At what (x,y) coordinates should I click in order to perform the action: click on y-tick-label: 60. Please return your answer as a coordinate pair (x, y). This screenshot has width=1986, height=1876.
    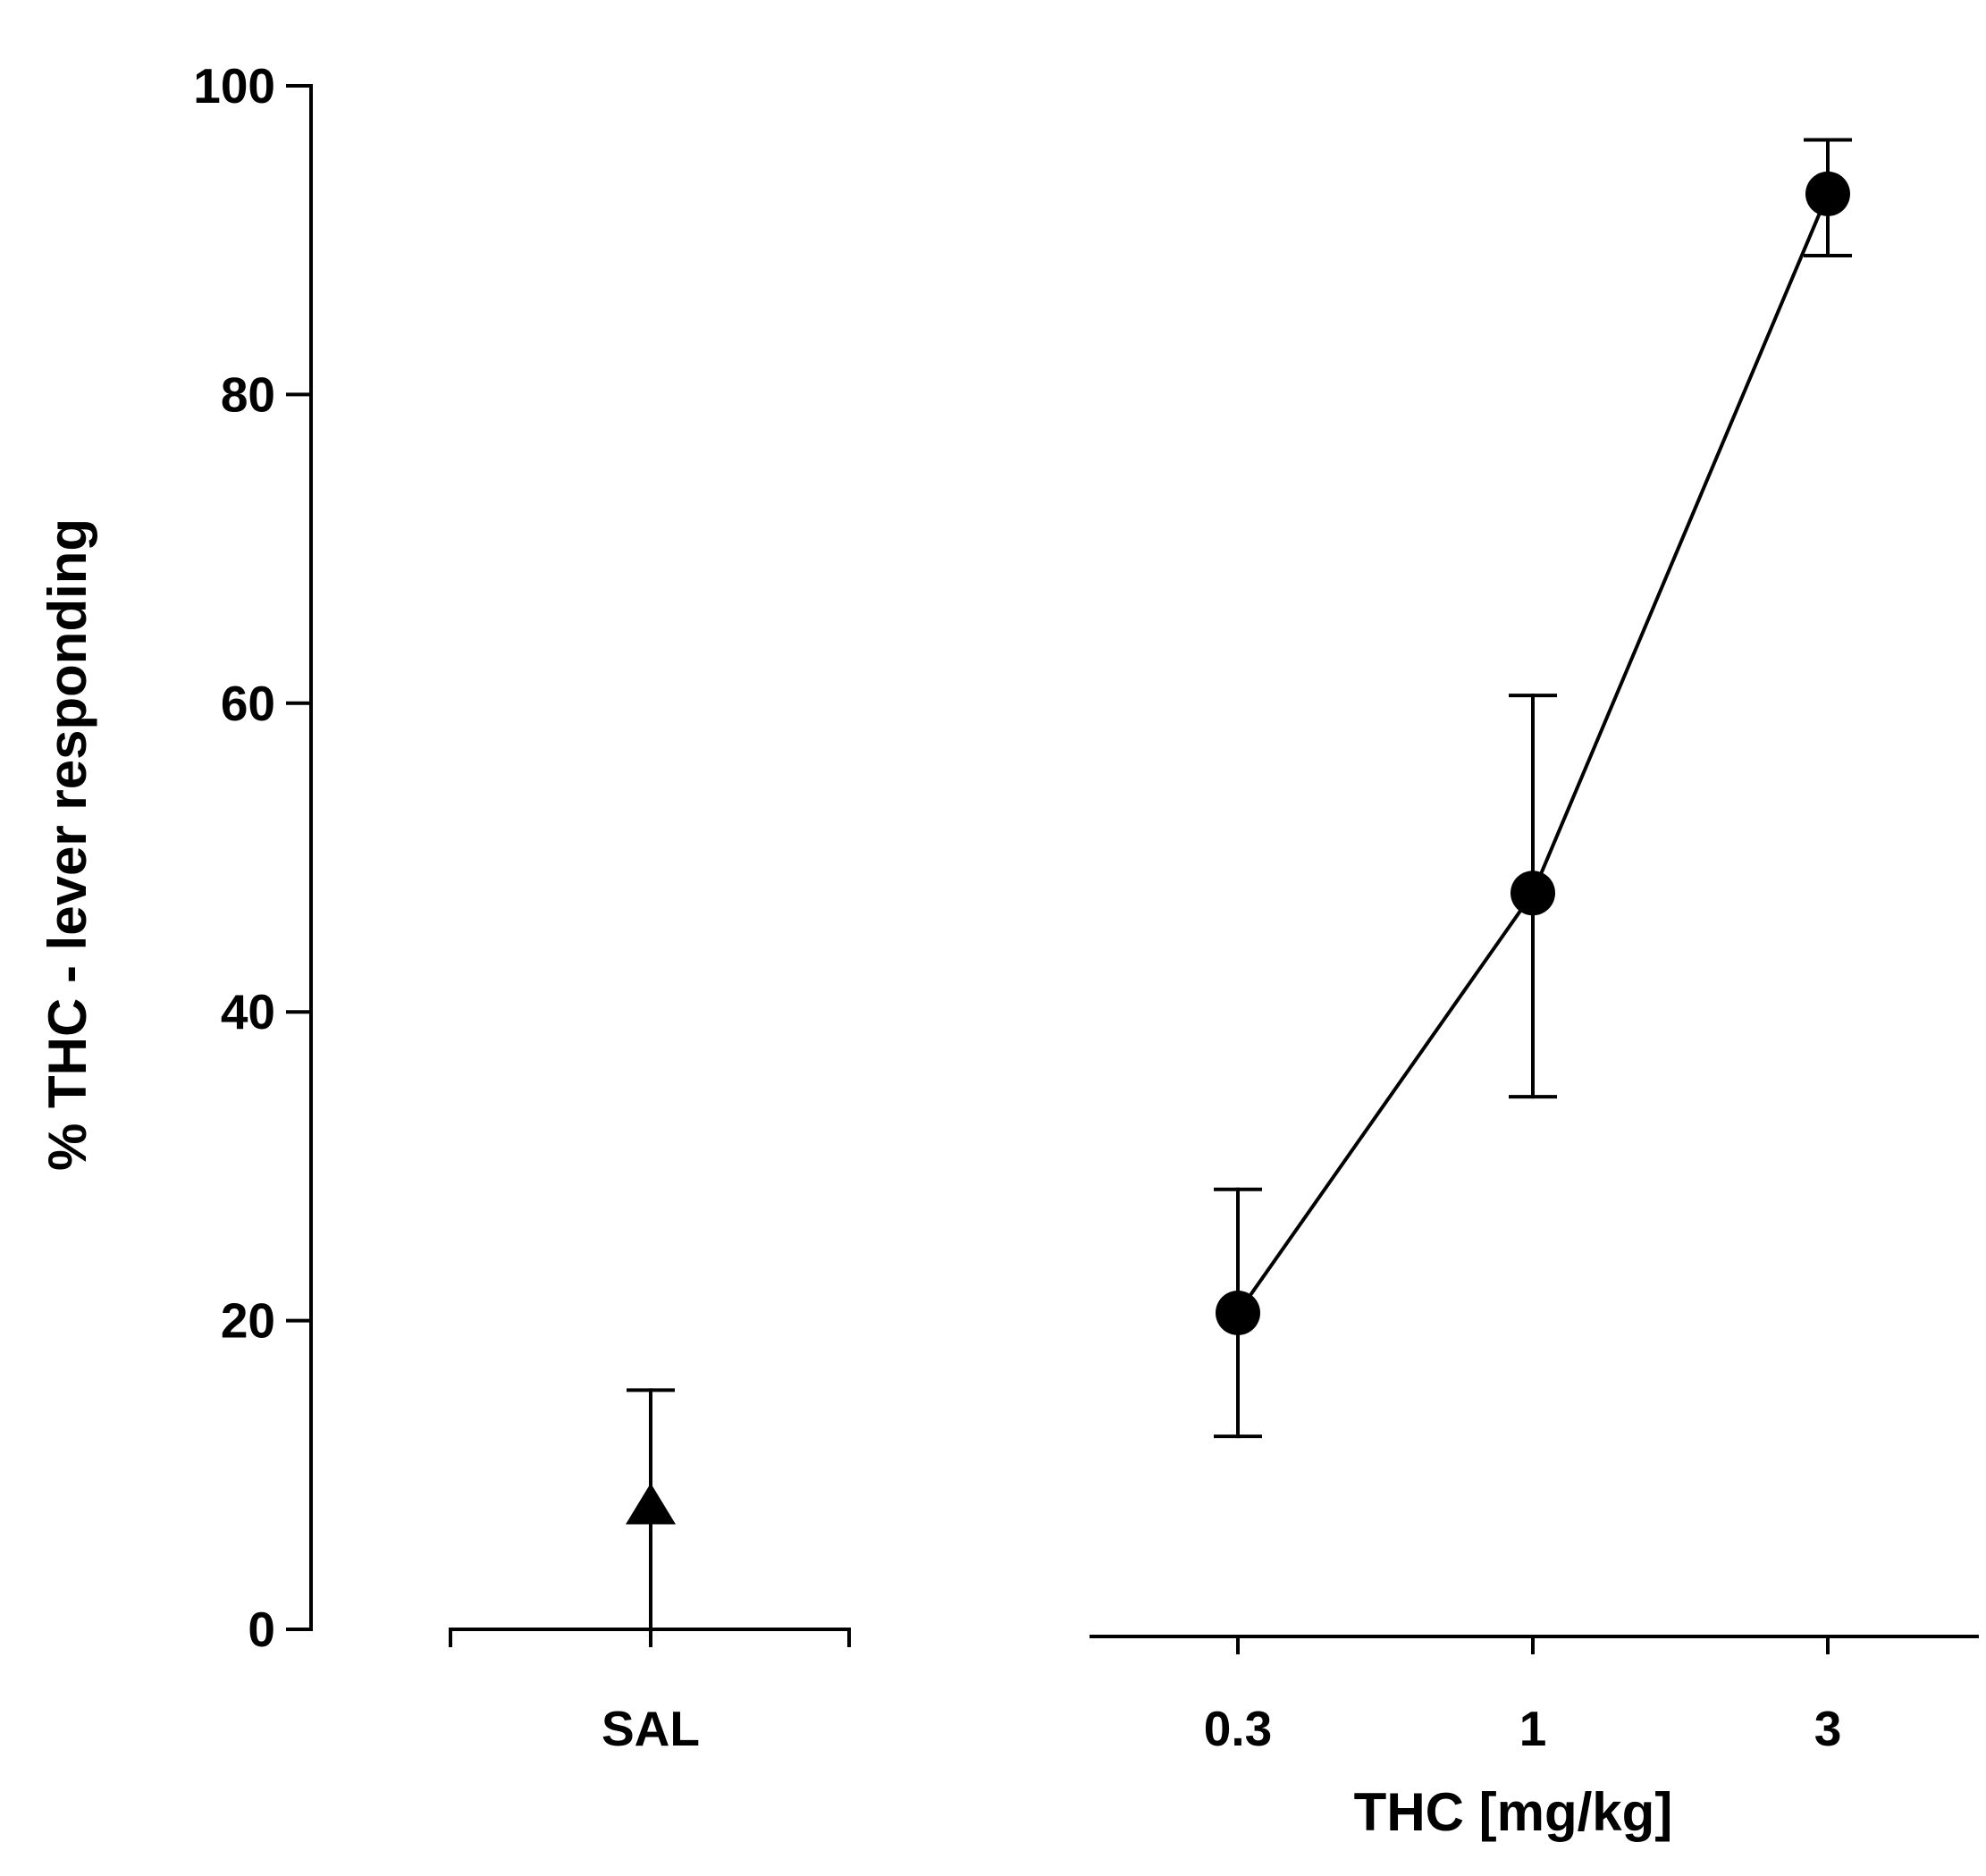
    Looking at the image, I should click on (248, 704).